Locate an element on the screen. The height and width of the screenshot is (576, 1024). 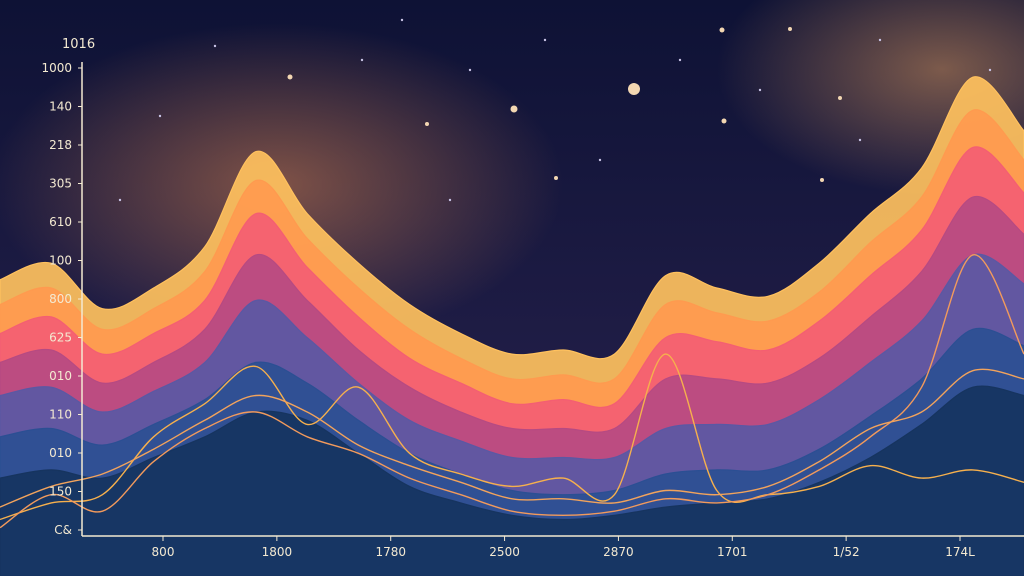
x-axis-ticks: 800 1800 1780 2500 2870 1701 1/52 174L is located at coordinates (563, 547).